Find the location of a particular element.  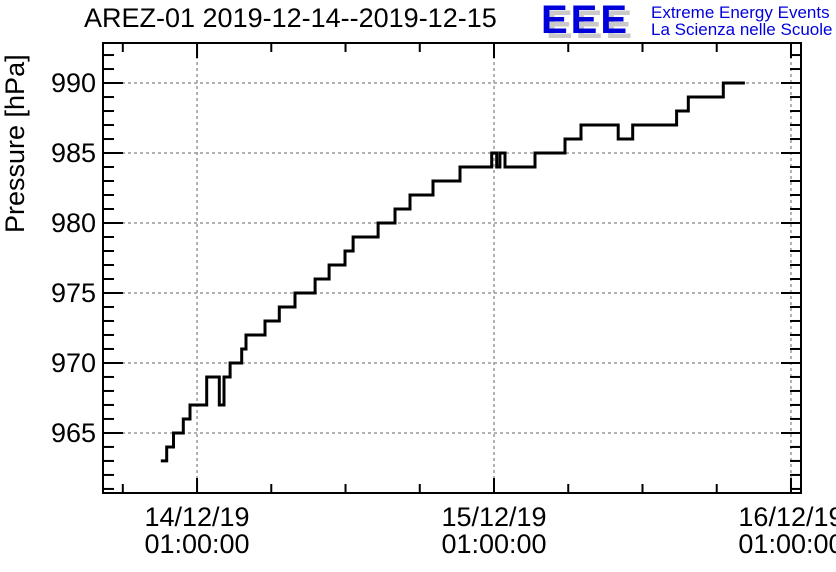

x-tick-label: 16/12/19 01:00:00 is located at coordinates (771, 531).